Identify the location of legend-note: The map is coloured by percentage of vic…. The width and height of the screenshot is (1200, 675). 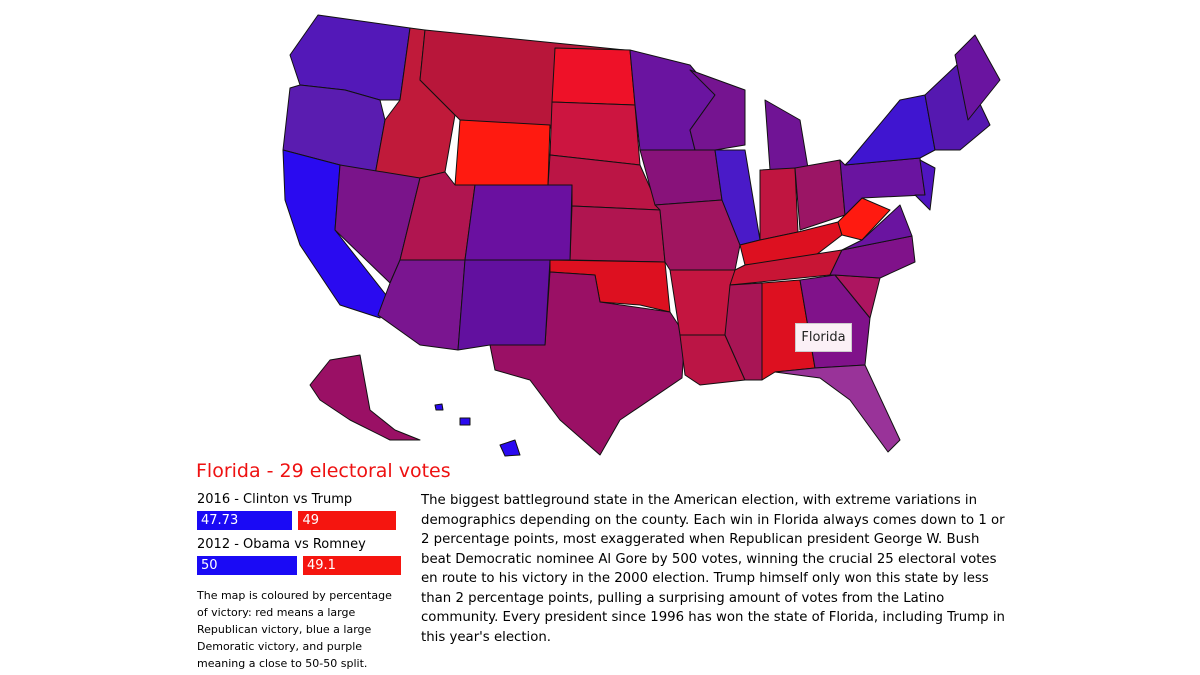
(294, 629).